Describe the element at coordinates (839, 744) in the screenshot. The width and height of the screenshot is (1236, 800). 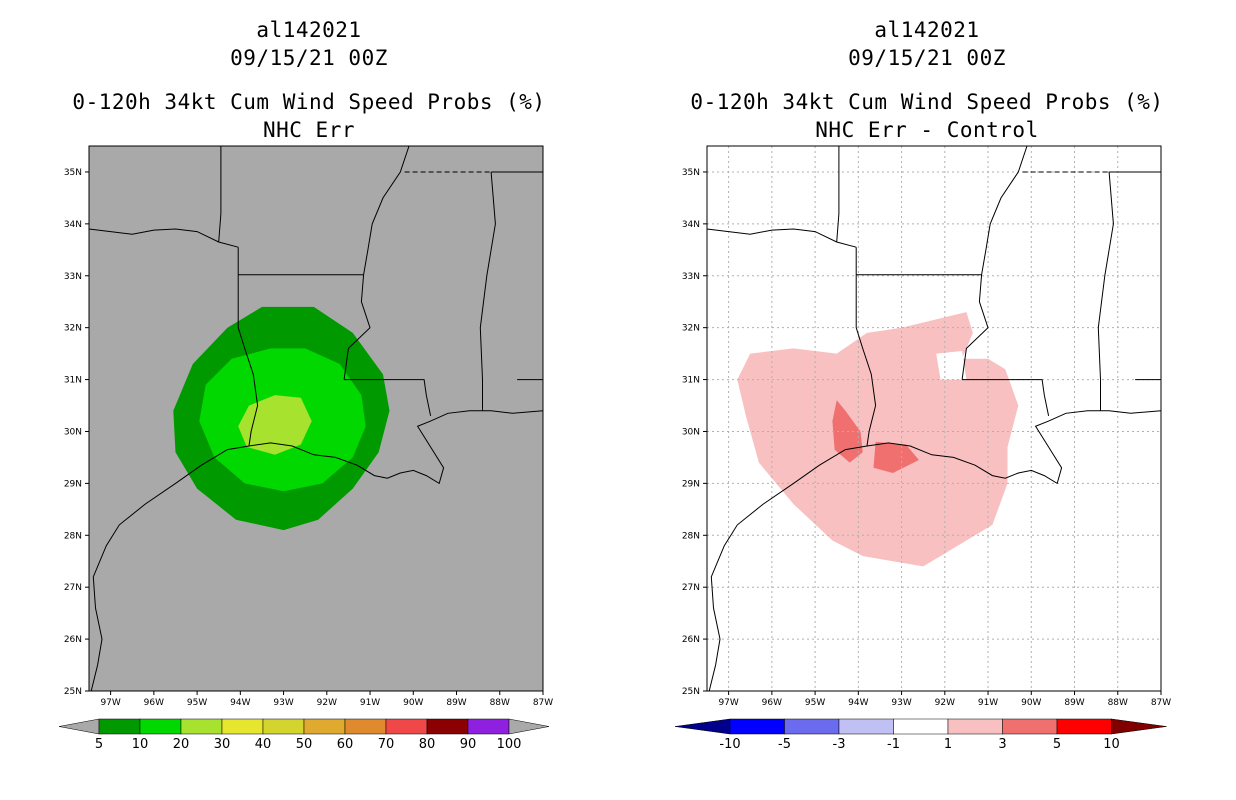
I see `colorbar-label: -3` at that location.